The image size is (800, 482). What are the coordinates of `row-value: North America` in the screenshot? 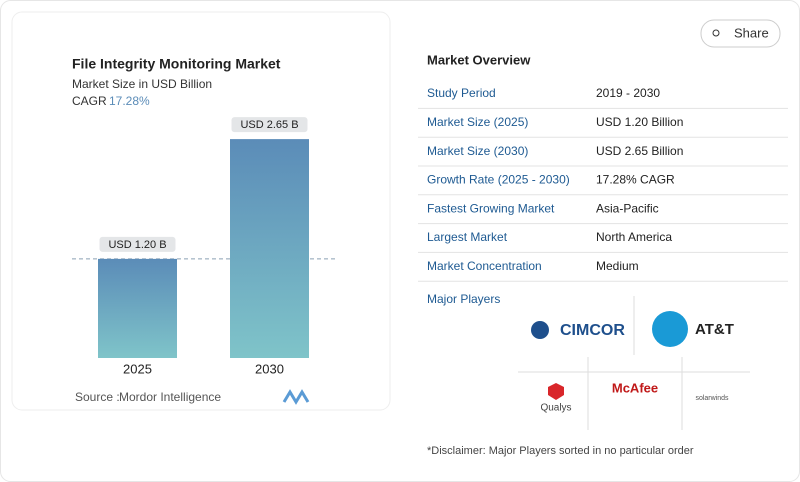 It's located at (634, 237).